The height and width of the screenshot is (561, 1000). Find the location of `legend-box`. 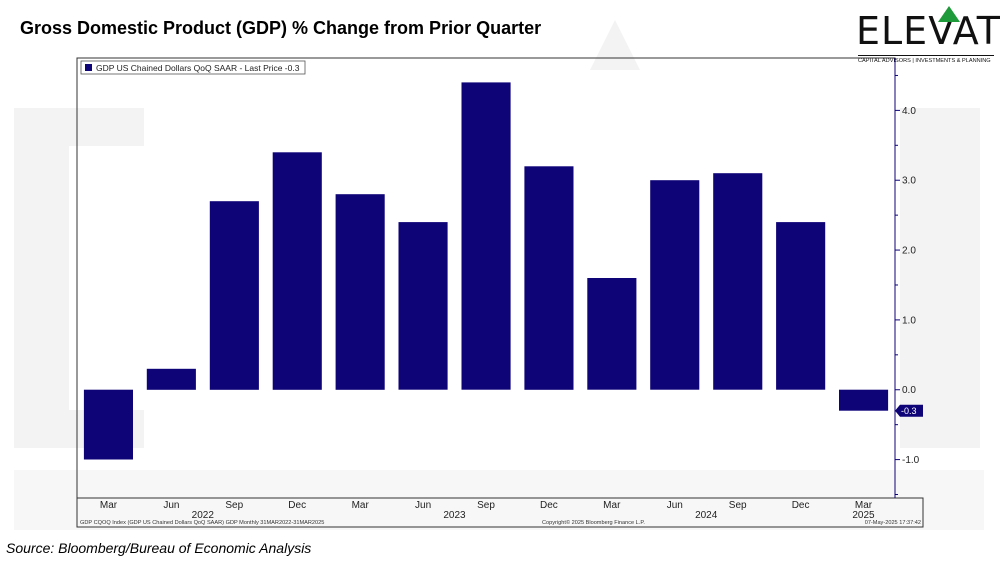

legend-box is located at coordinates (193, 67).